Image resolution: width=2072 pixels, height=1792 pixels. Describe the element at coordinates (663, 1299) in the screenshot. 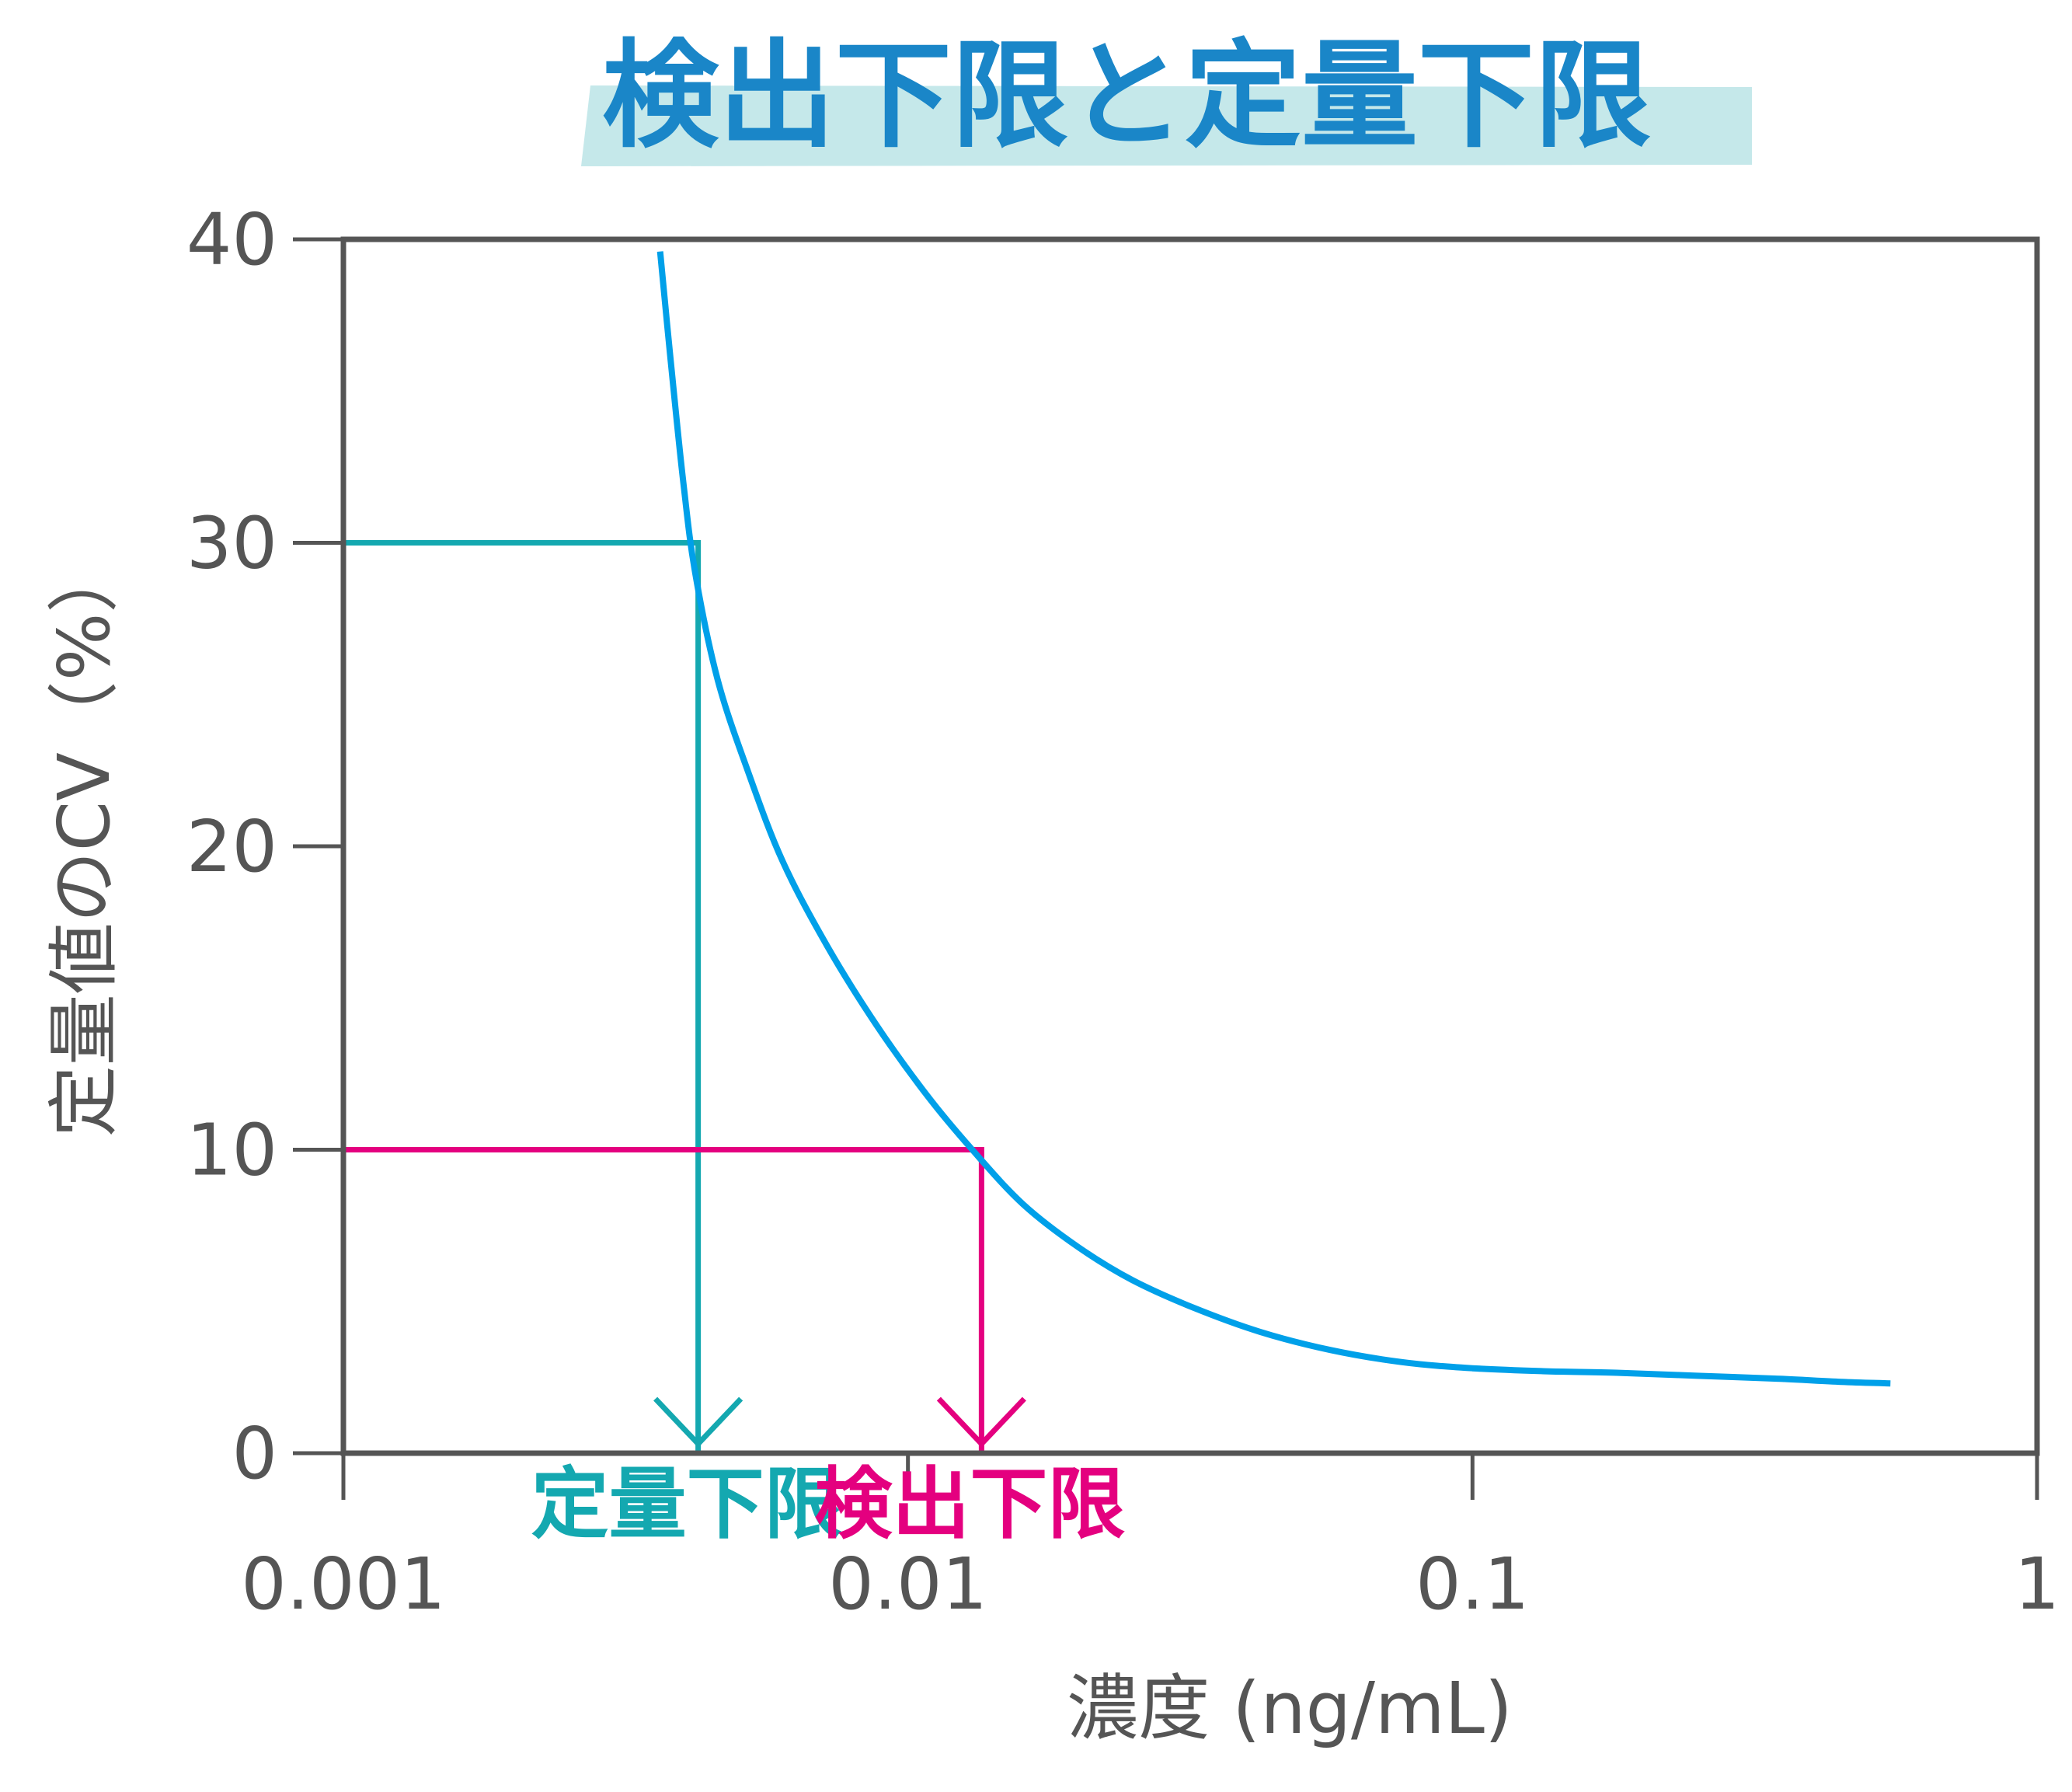

I see `guide-line-lod` at that location.